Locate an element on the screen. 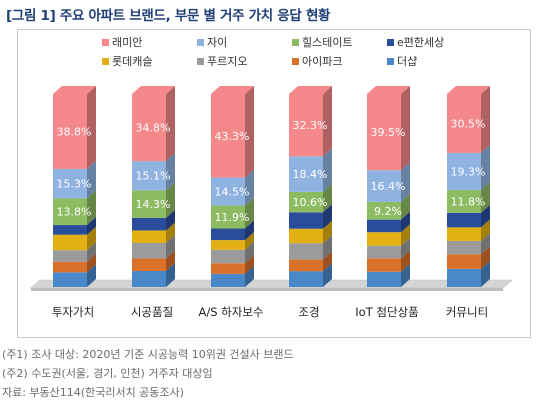 Image resolution: width=540 pixels, height=405 pixels. bar-side-c2-s3 is located at coordinates (170, 200).